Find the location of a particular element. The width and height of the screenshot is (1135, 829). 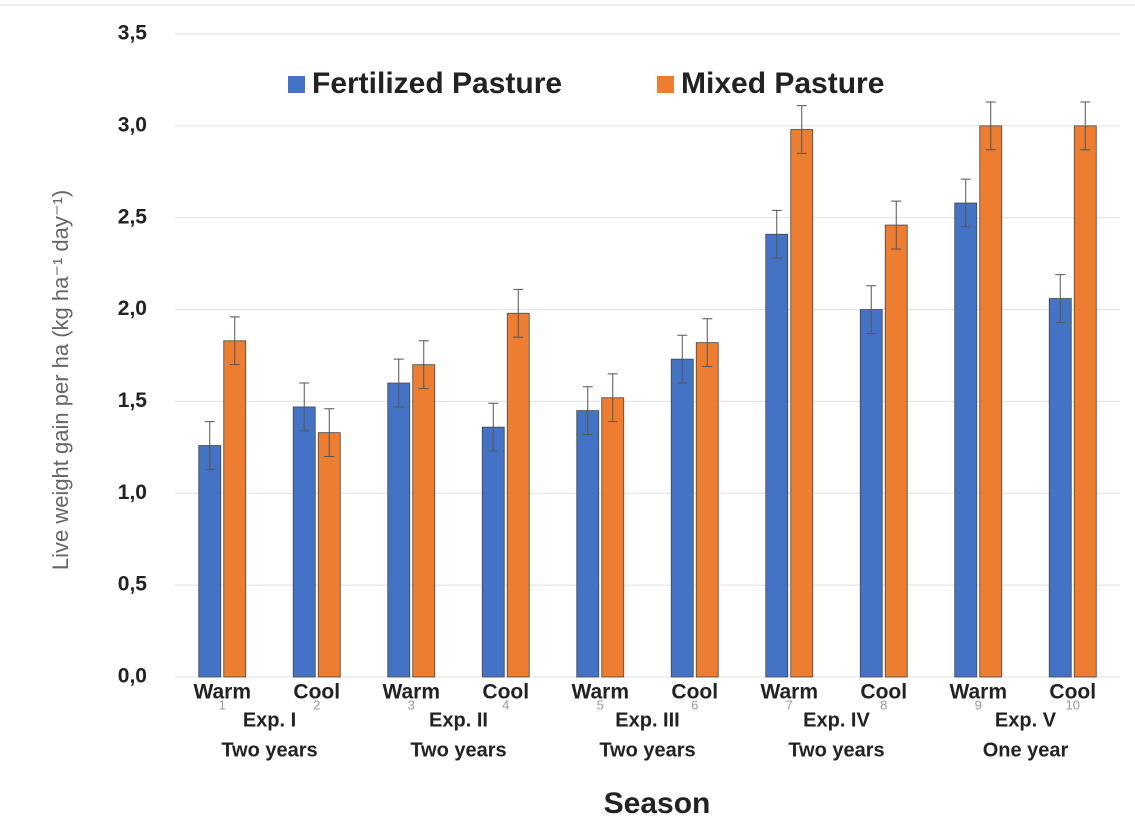

group-label: Exp. I is located at coordinates (269, 720).